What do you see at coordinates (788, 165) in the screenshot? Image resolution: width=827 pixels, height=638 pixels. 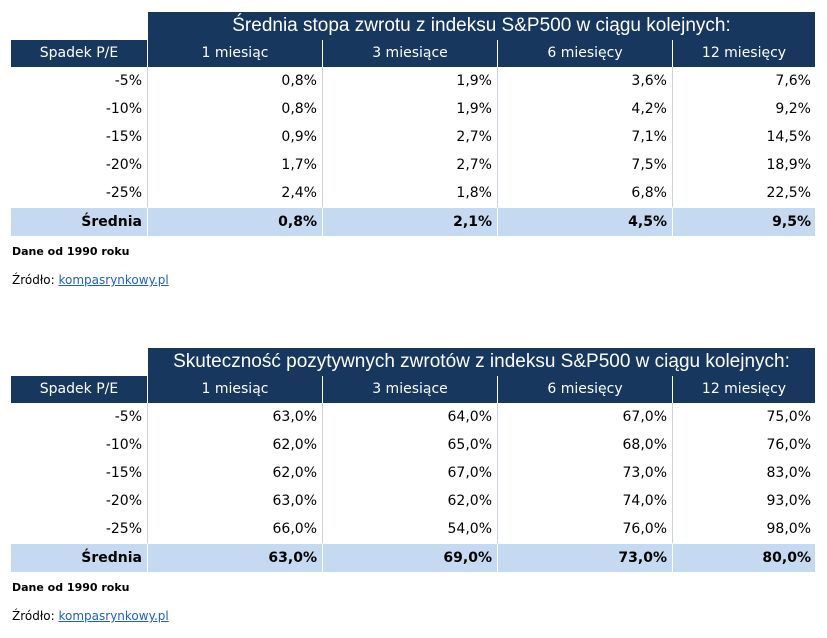 I see `table-cell: 18,9%` at bounding box center [788, 165].